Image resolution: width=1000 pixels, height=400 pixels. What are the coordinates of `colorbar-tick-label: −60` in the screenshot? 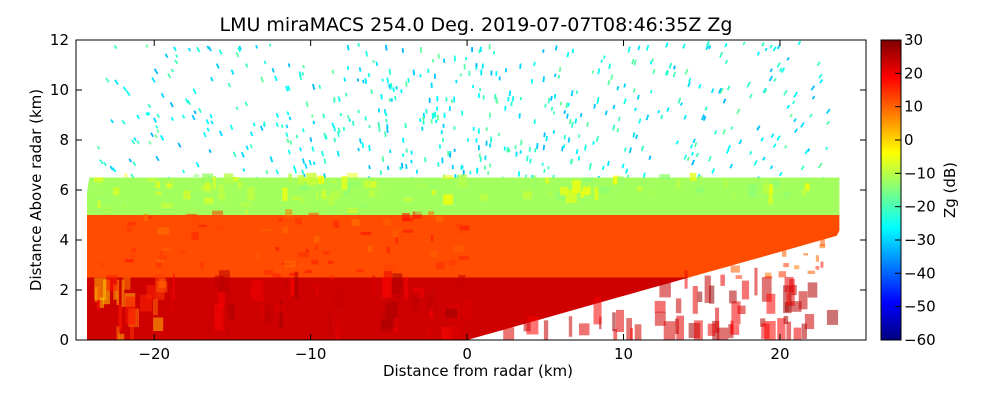 It's located at (920, 340).